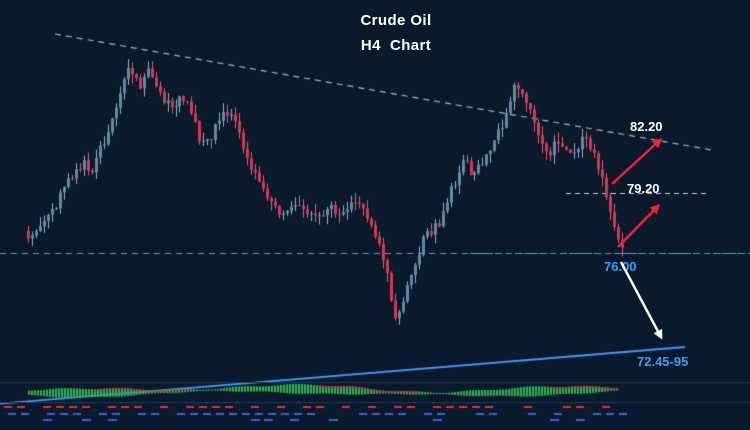 The image size is (750, 430). I want to click on bullish-projection-arrow-icon, so click(637, 161).